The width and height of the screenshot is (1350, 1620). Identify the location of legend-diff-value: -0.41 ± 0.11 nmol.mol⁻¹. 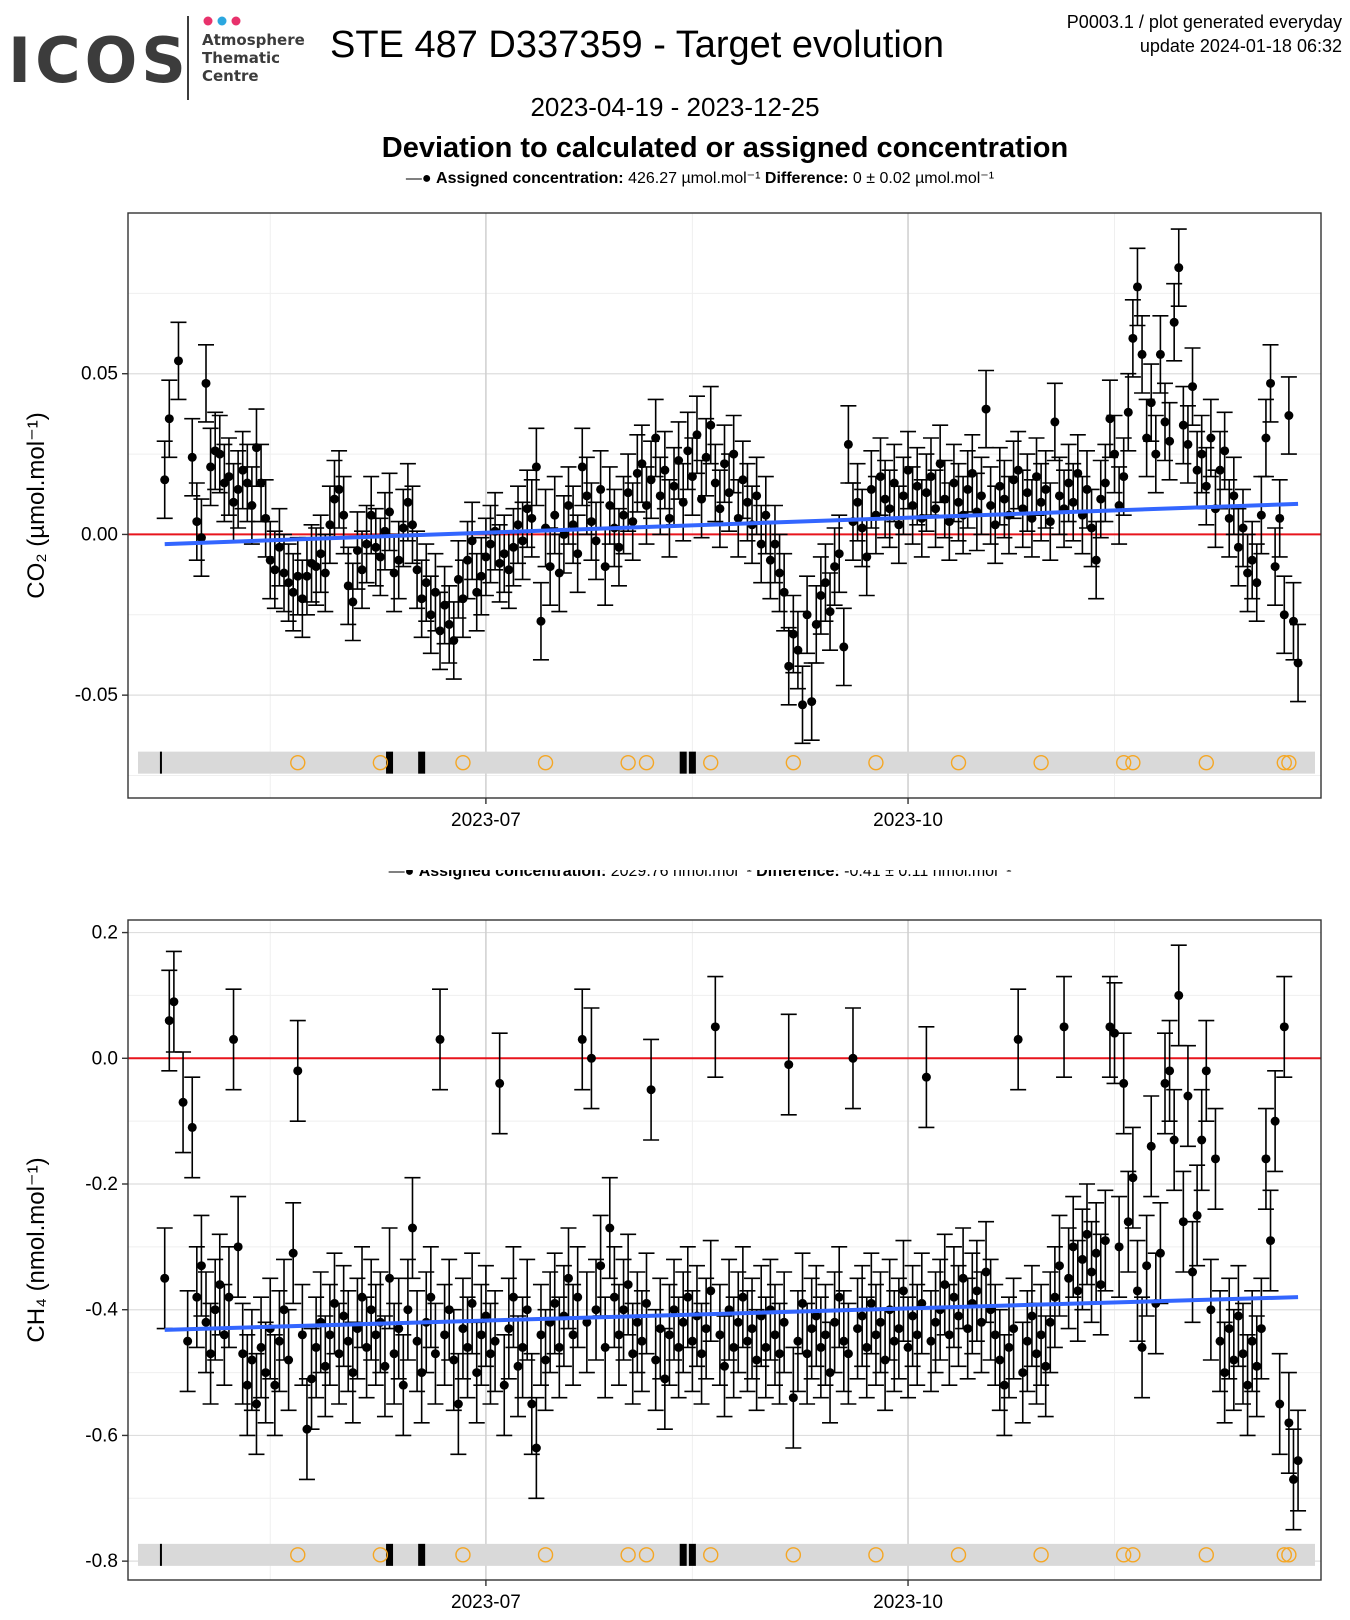
(927, 875).